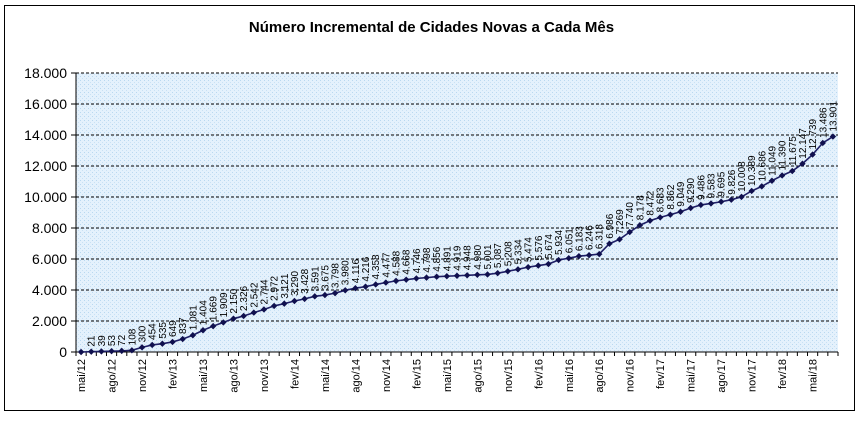 The height and width of the screenshot is (428, 863). I want to click on data-label: 10.686, so click(762, 165).